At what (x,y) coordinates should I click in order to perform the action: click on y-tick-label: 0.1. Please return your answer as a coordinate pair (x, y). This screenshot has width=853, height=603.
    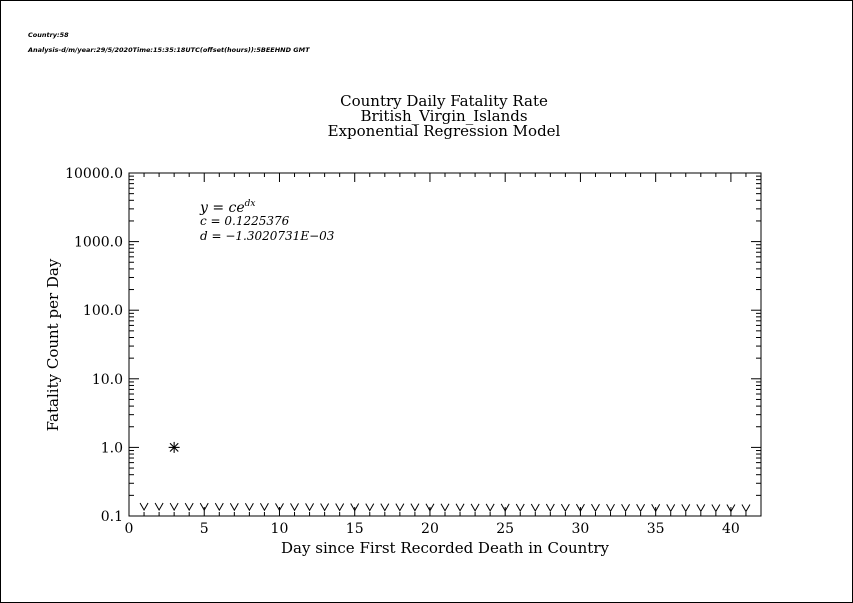
    Looking at the image, I should click on (112, 517).